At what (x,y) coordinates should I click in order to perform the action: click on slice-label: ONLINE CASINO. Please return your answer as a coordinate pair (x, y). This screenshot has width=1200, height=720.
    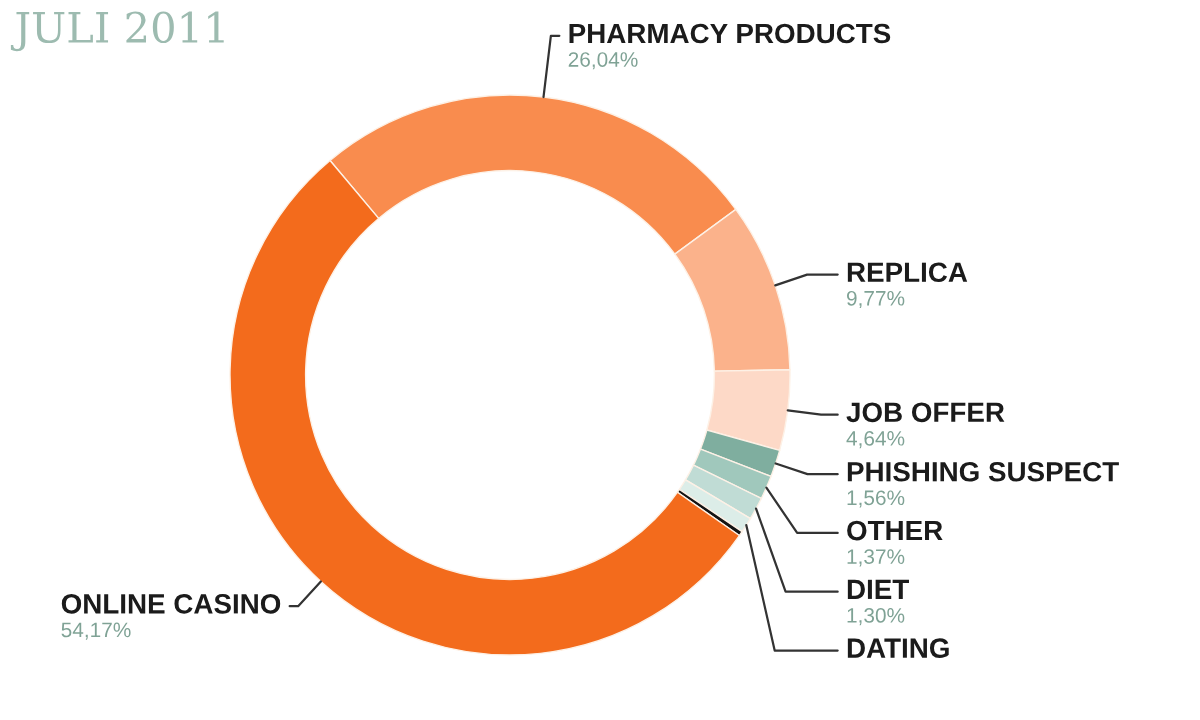
    Looking at the image, I should click on (171, 604).